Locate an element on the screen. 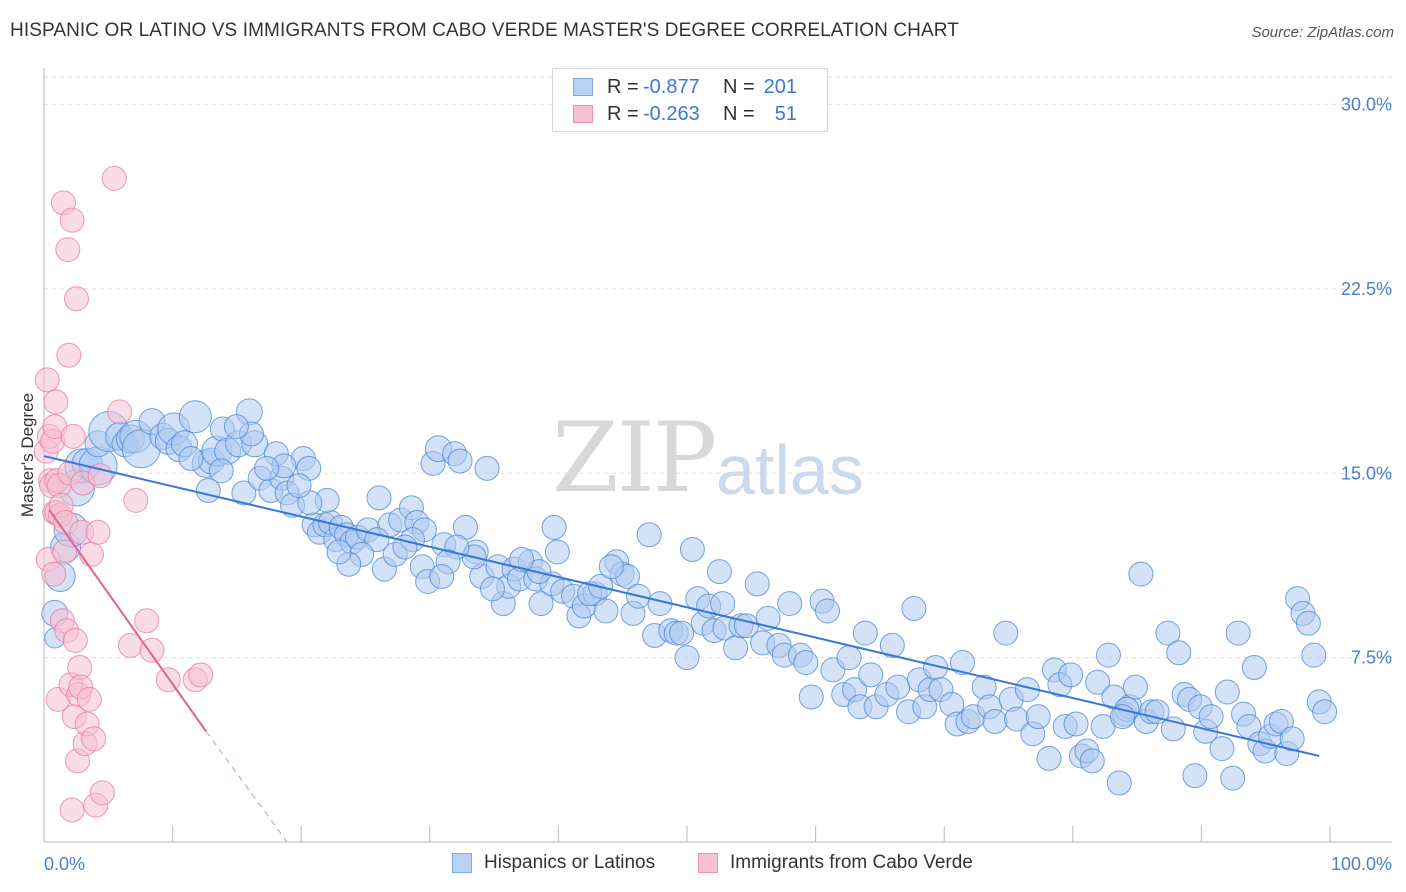 Image resolution: width=1406 pixels, height=892 pixels. y-tick-label: 7.5% is located at coordinates (1371, 658).